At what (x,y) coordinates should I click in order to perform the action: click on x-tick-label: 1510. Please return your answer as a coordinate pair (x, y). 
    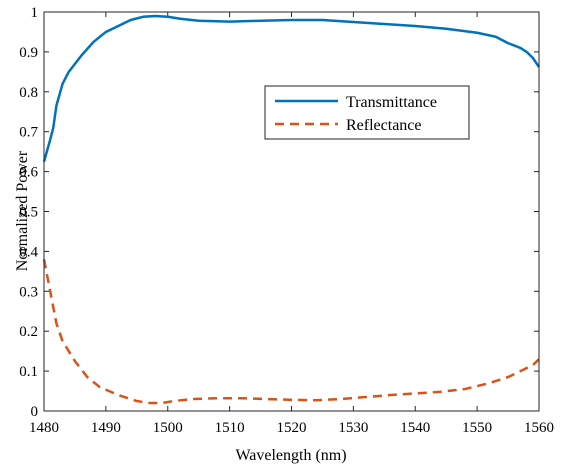
    Looking at the image, I should click on (230, 428).